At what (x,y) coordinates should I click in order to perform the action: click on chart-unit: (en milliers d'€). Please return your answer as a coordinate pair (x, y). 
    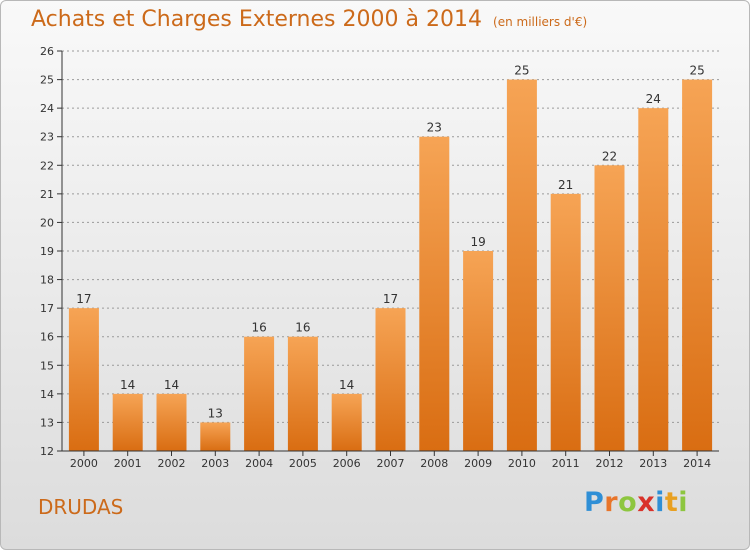
    Looking at the image, I should click on (540, 22).